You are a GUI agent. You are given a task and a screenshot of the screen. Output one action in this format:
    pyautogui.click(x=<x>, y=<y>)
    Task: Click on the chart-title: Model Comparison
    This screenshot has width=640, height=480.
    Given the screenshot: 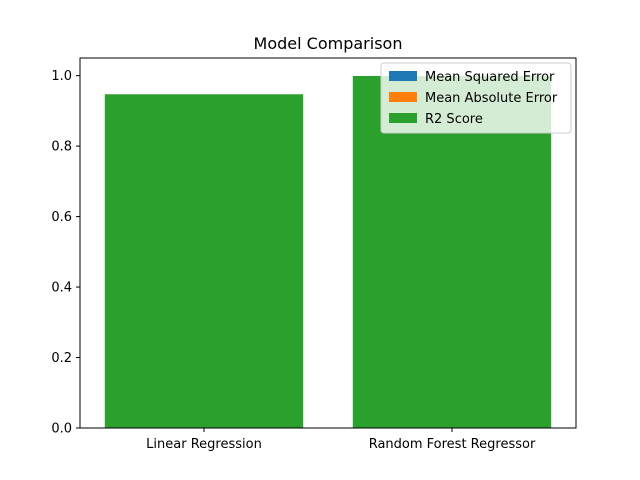 What is the action you would take?
    pyautogui.click(x=328, y=43)
    